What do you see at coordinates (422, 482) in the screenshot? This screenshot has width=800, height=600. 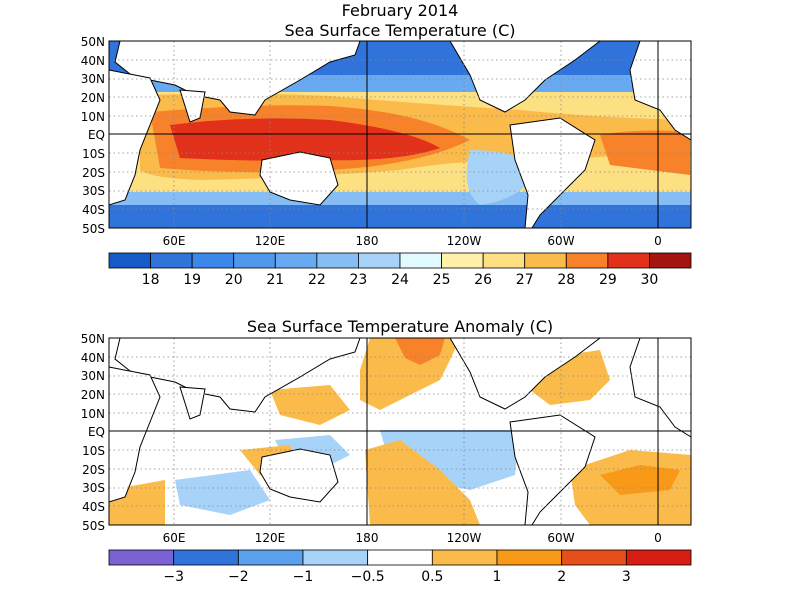 I see `anomaly-south-pacific-warm` at bounding box center [422, 482].